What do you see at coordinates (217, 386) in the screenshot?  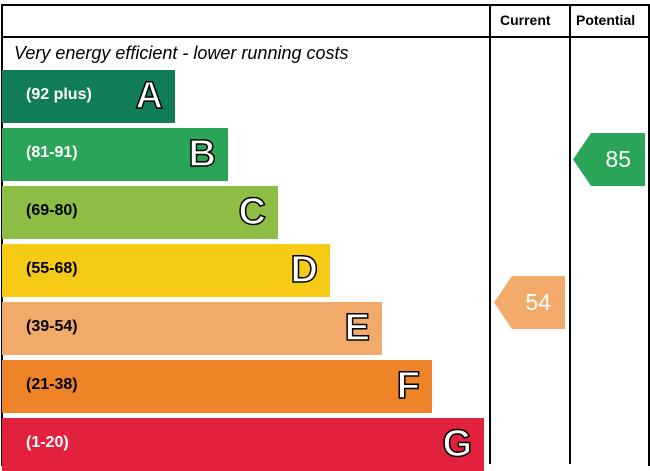 I see `band-bar-f: (21-38) F` at bounding box center [217, 386].